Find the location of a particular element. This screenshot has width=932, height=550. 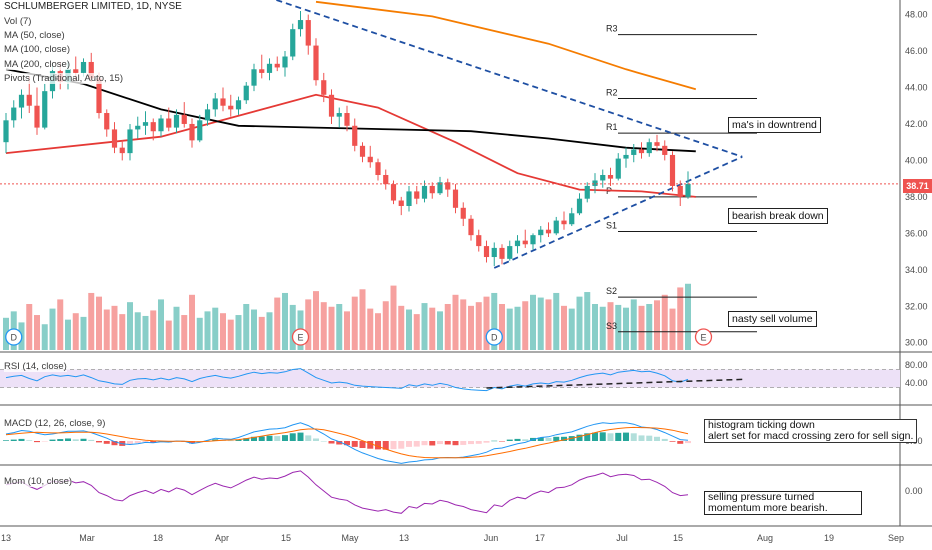

price-tick-label: 48.00 is located at coordinates (916, 15).